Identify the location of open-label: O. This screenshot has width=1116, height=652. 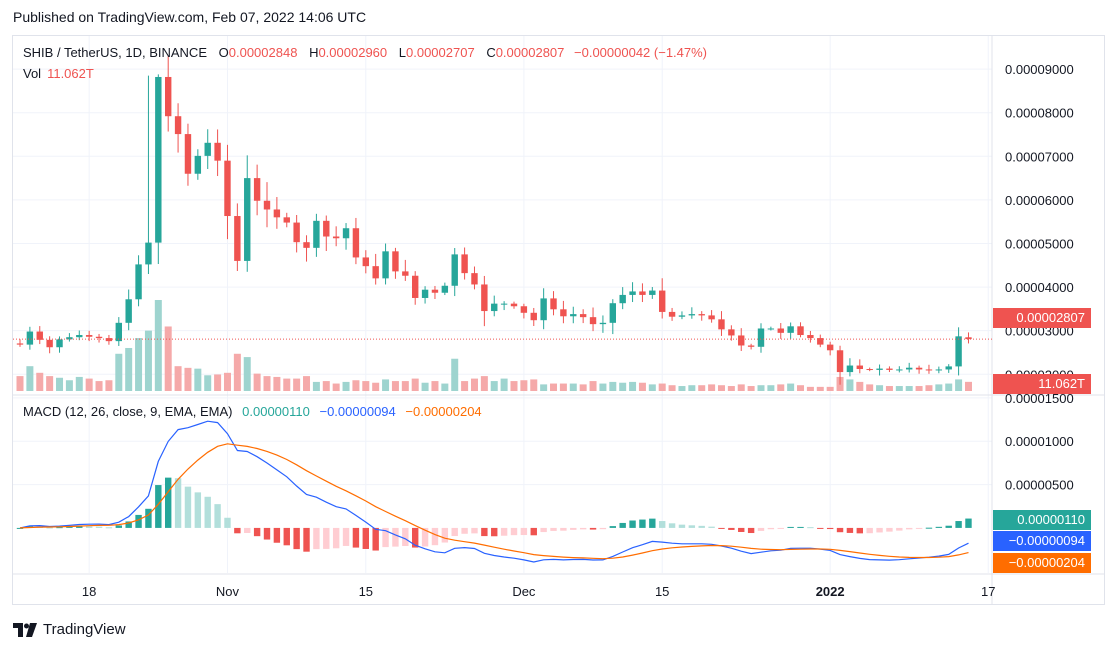
(223, 52).